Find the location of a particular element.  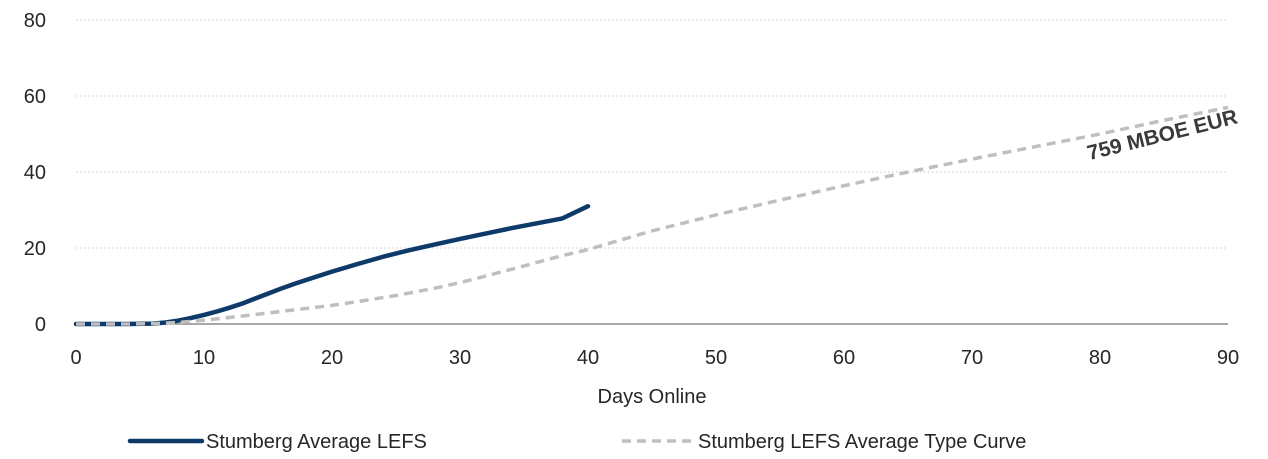

x-axis-title: Days Online is located at coordinates (652, 397).